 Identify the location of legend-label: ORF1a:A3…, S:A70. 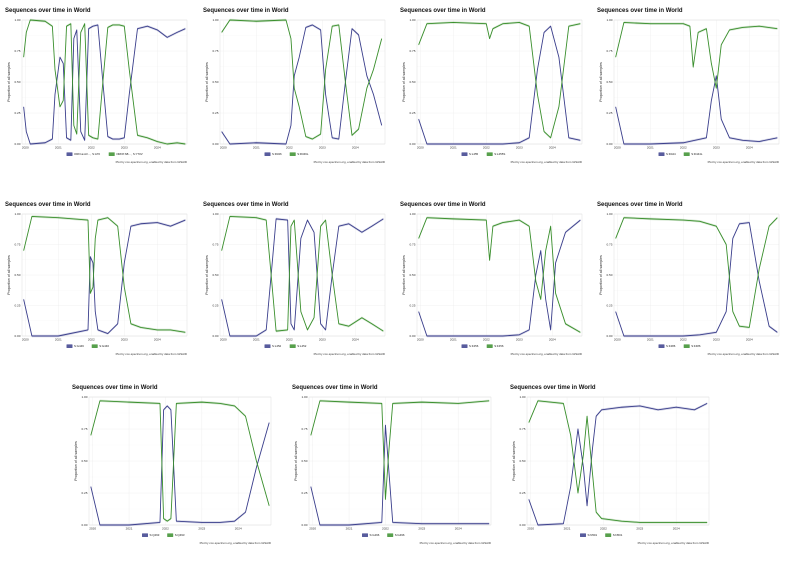
(87, 154).